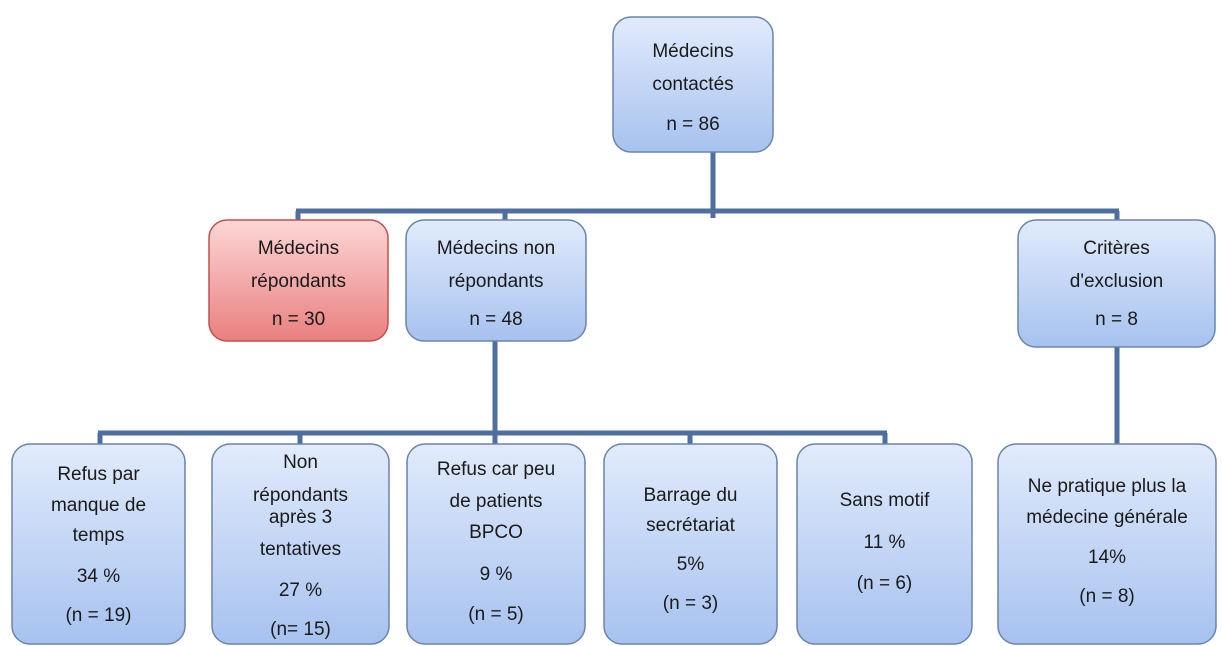 This screenshot has width=1222, height=646. Describe the element at coordinates (496, 248) in the screenshot. I see `node-text: Médecins non` at that location.